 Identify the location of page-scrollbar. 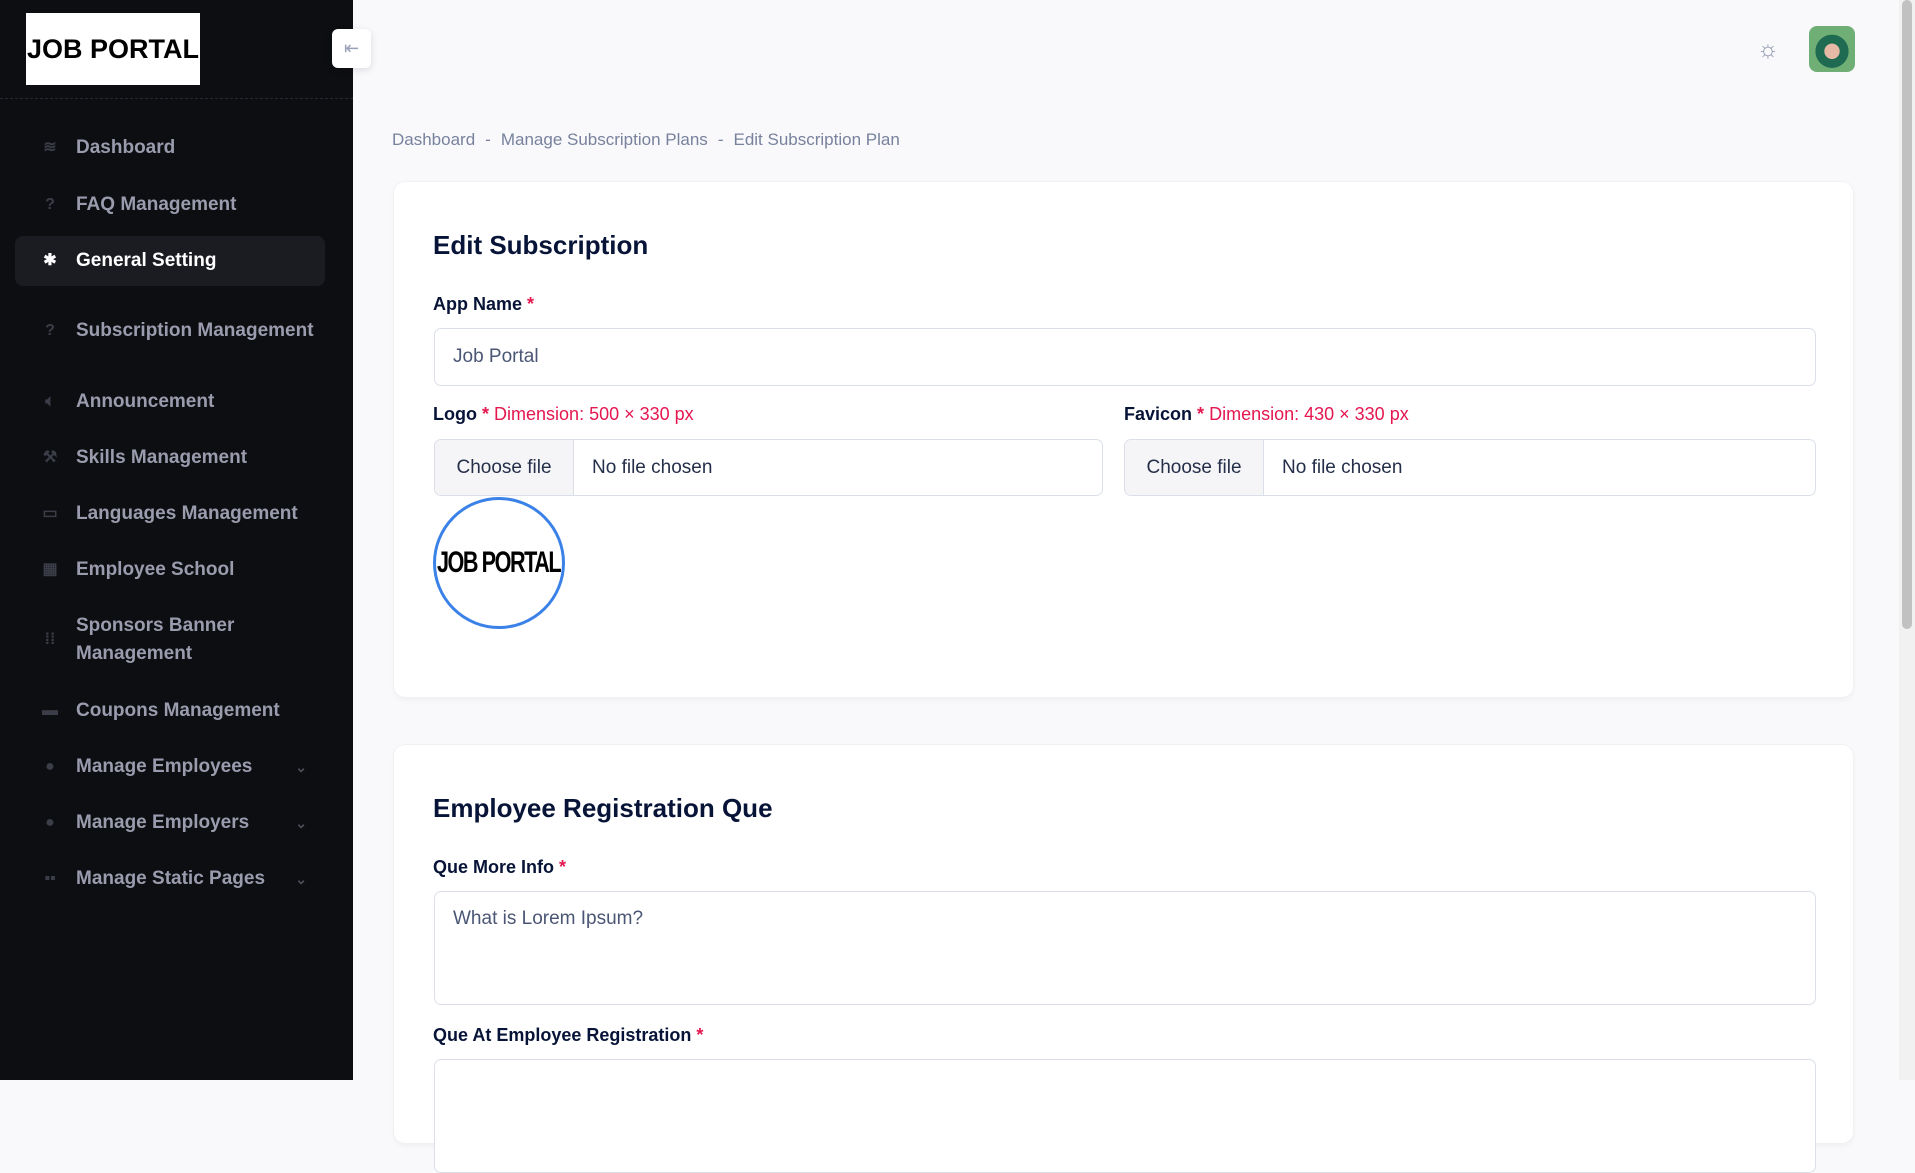
(1907, 540).